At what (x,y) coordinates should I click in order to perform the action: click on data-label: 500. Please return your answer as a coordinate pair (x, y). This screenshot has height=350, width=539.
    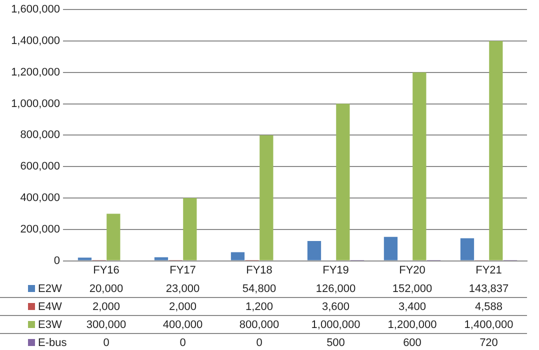
    Looking at the image, I should click on (336, 342).